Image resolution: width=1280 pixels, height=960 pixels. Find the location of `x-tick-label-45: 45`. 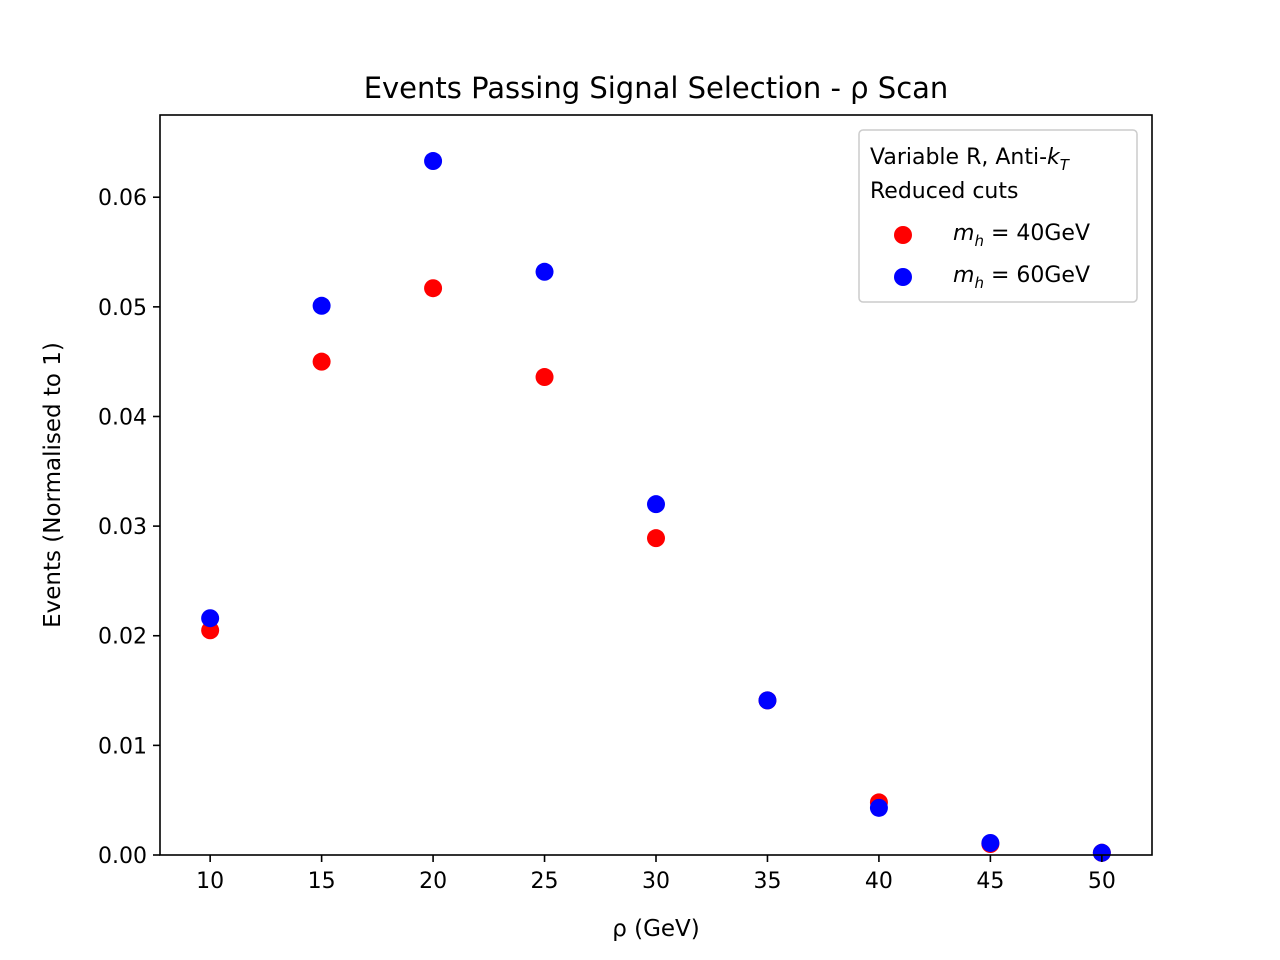

x-tick-label-45: 45 is located at coordinates (990, 881).